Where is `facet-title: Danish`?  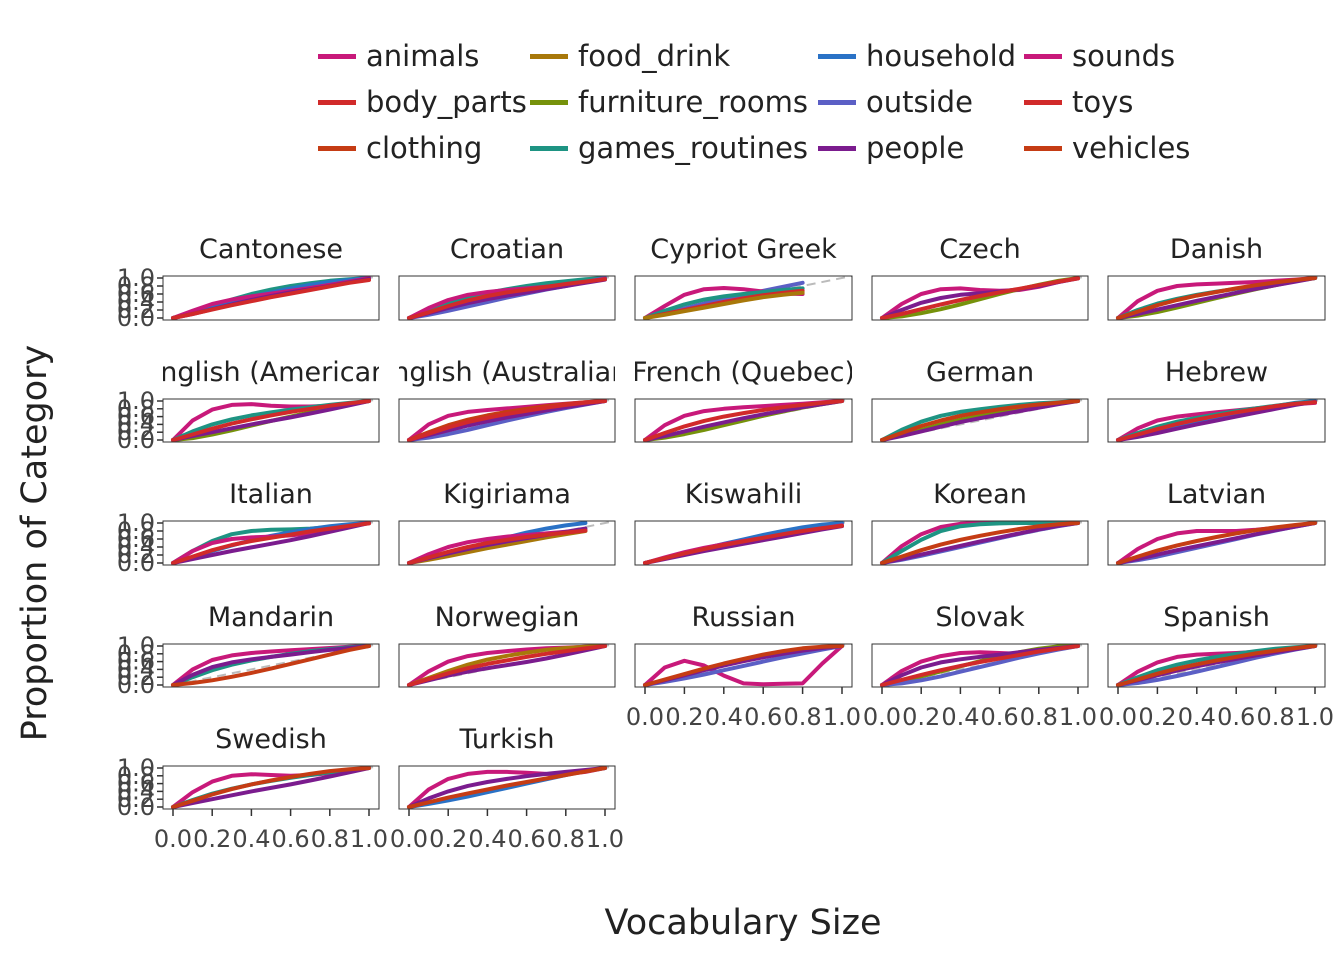
facet-title: Danish is located at coordinates (1216, 249).